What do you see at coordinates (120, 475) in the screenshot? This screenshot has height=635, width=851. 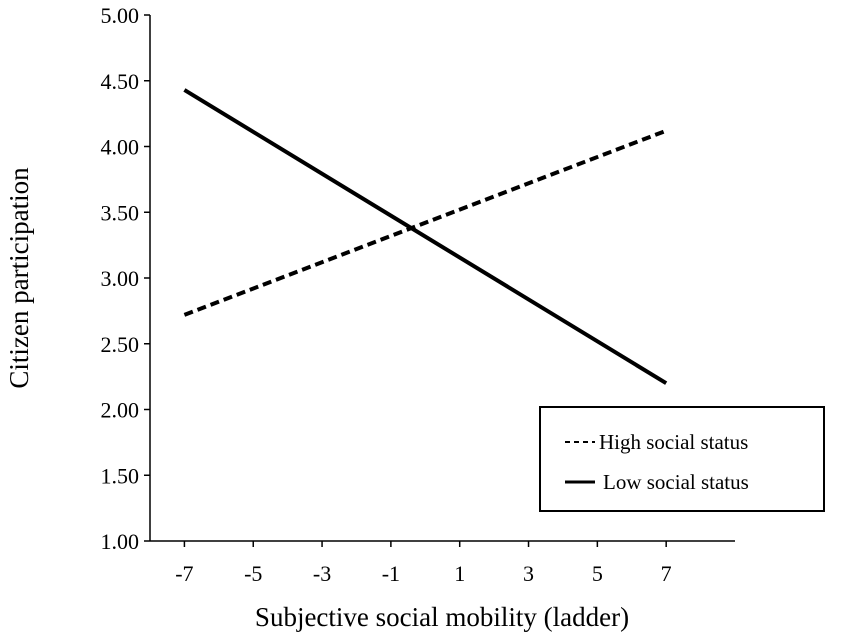 I see `y-tick-label: 1.50` at bounding box center [120, 475].